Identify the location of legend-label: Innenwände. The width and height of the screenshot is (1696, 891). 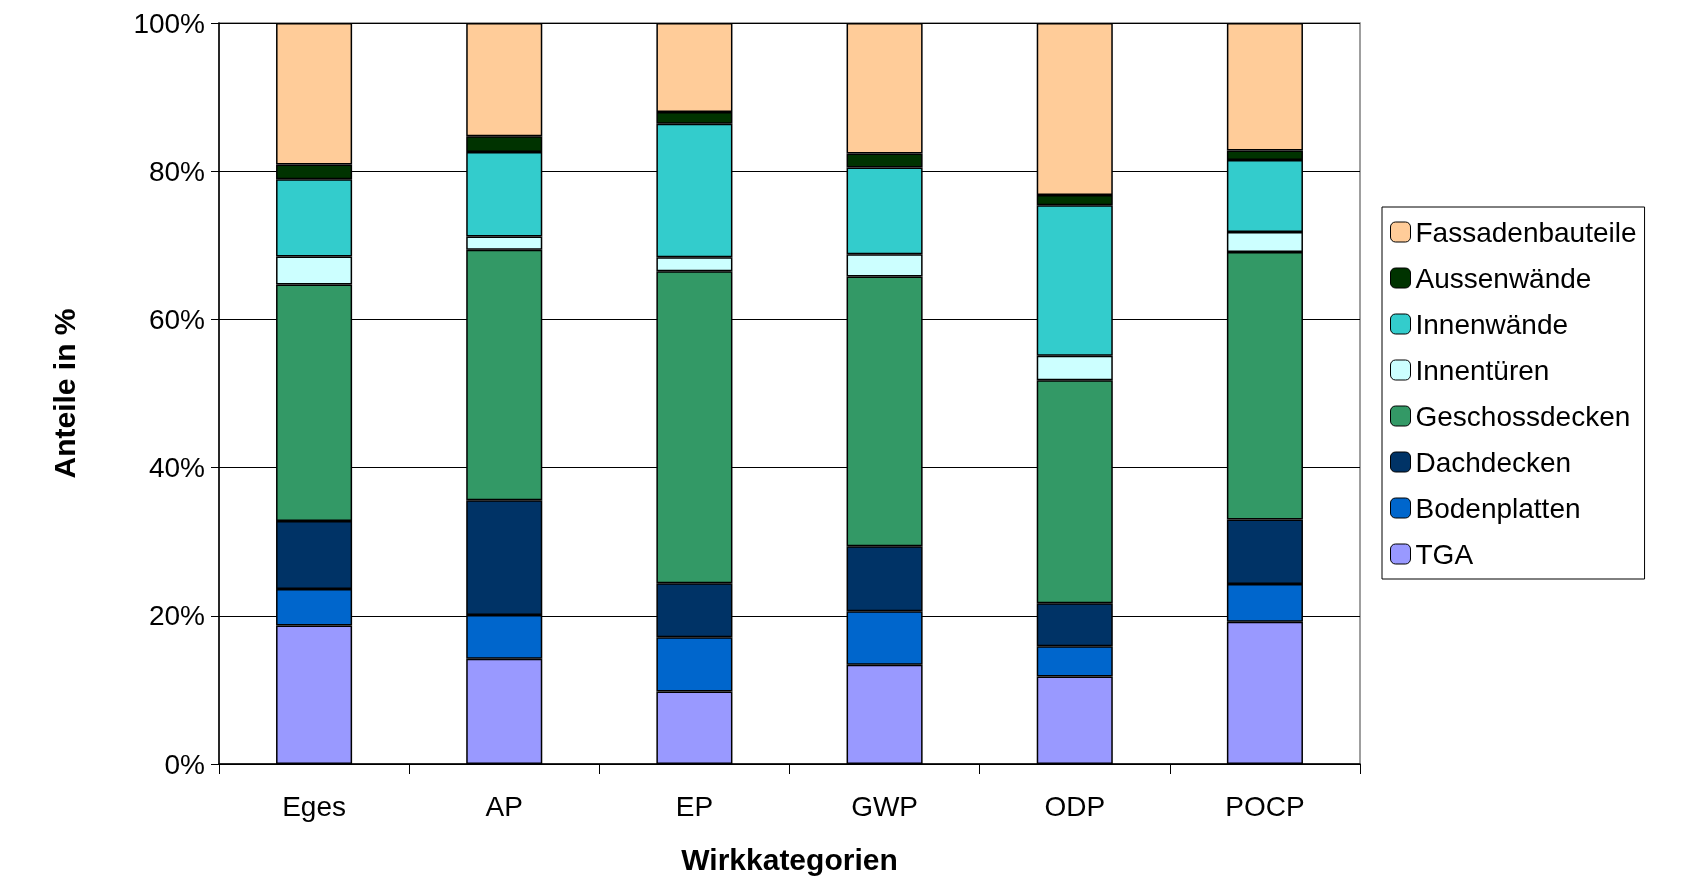
(1492, 324).